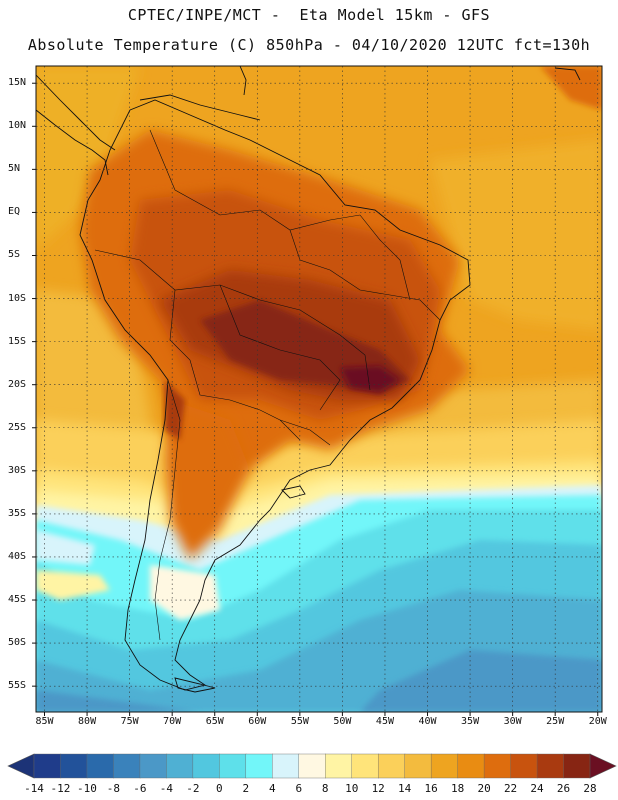 This screenshot has width=618, height=800. I want to click on colorbar-tick-label: -6, so click(140, 788).